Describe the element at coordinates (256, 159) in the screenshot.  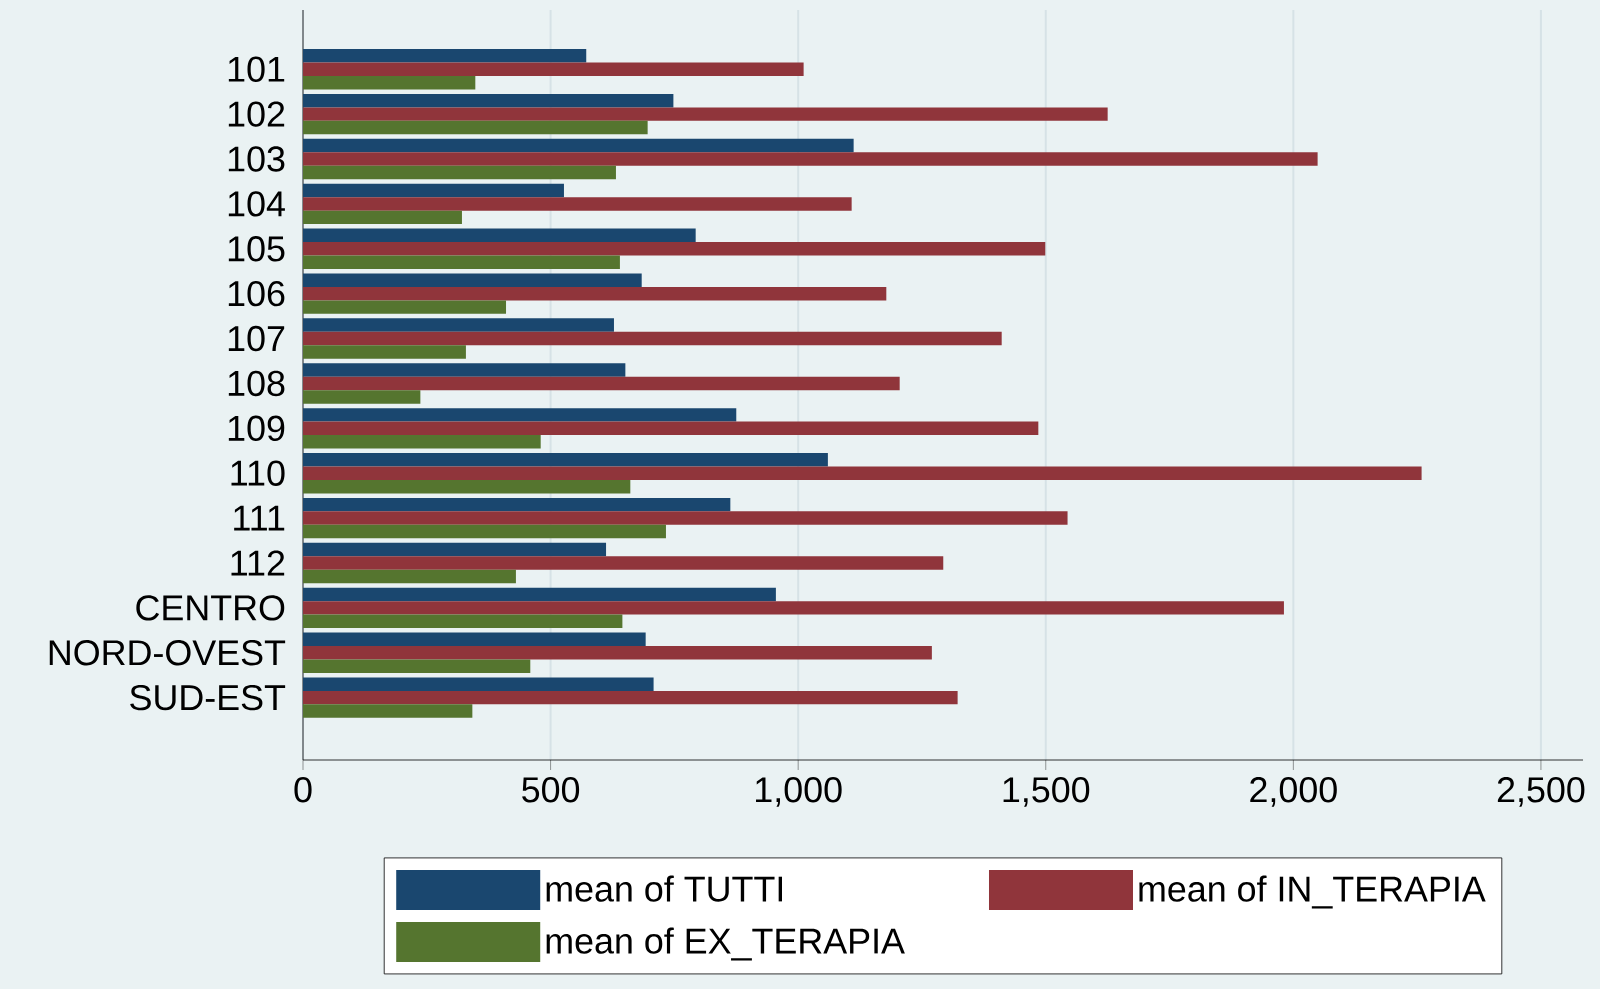
I see `y-tick-label: 103` at that location.